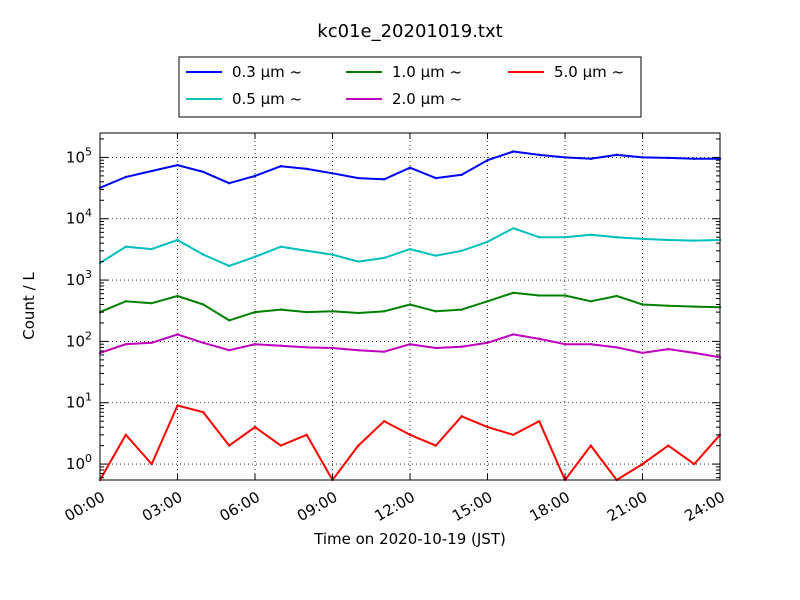 Image resolution: width=800 pixels, height=600 pixels. I want to click on legend-label: 0.3 μm ~, so click(267, 72).